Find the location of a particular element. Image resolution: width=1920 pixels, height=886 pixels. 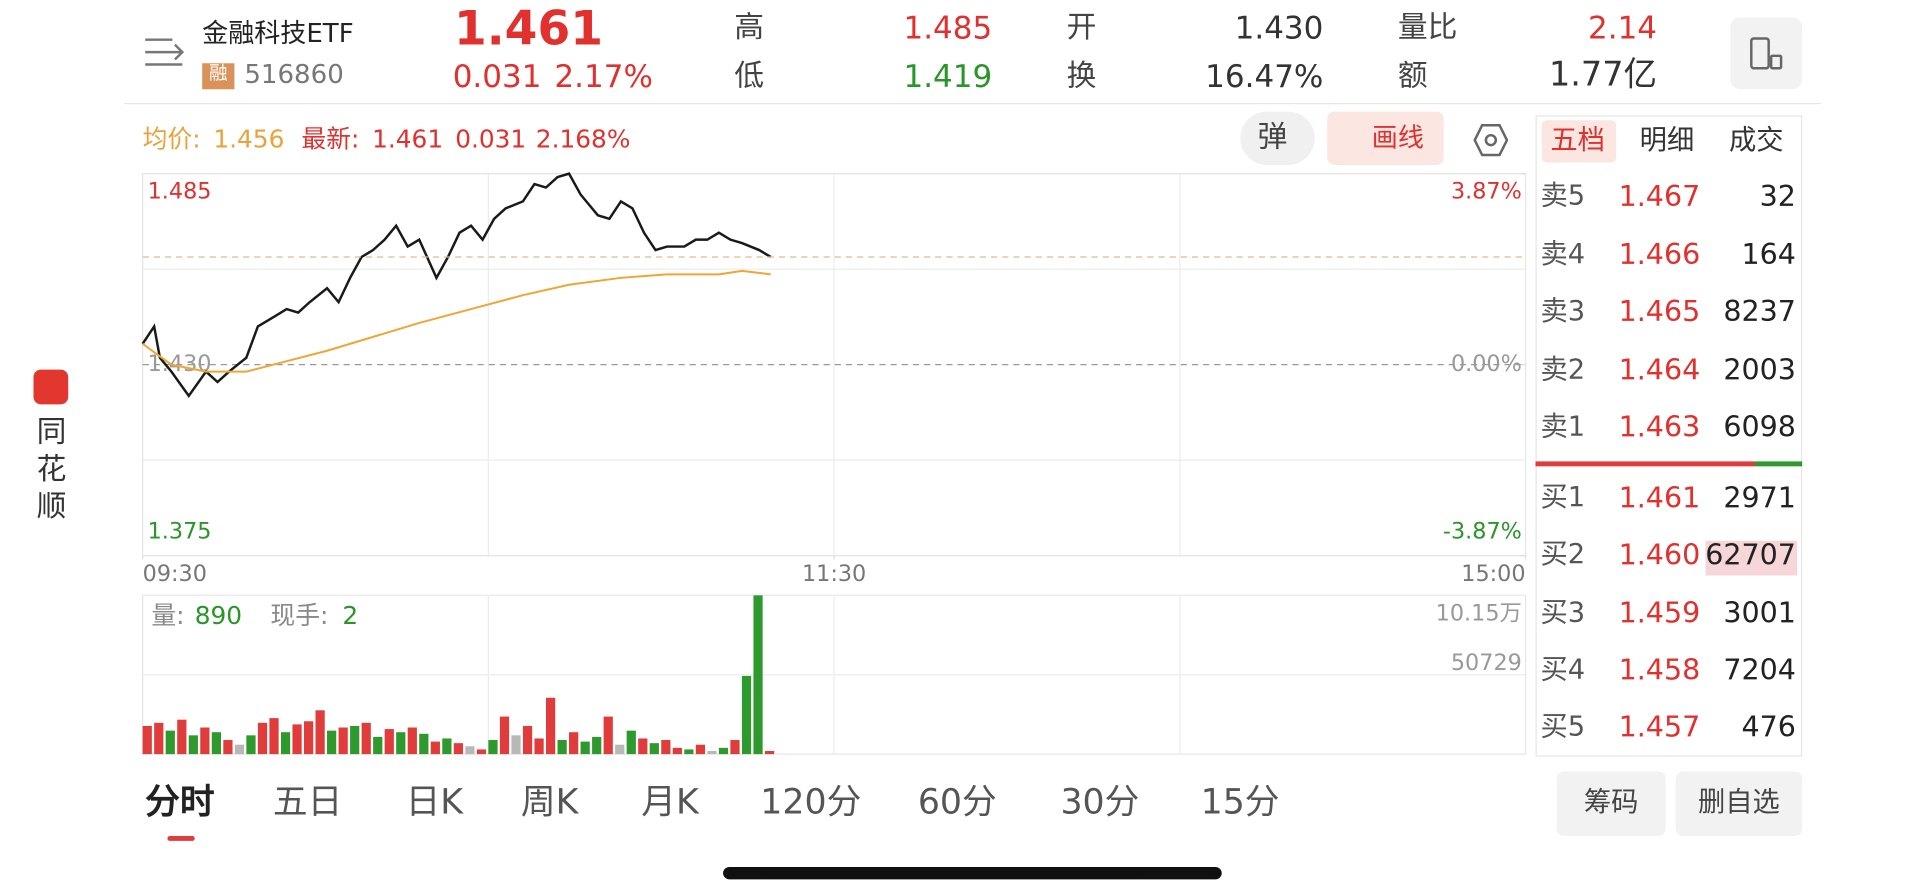

x-tick-label: 11:30 is located at coordinates (834, 574).